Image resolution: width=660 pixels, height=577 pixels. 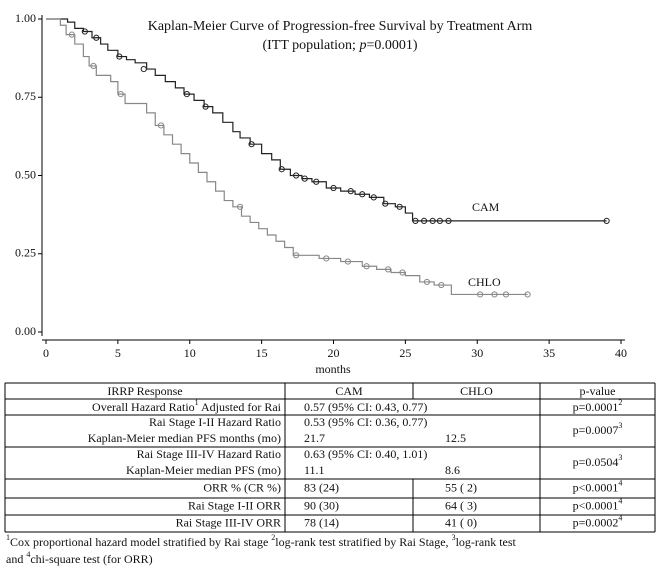 What do you see at coordinates (598, 460) in the screenshot?
I see `p-value: p=0.05043​` at bounding box center [598, 460].